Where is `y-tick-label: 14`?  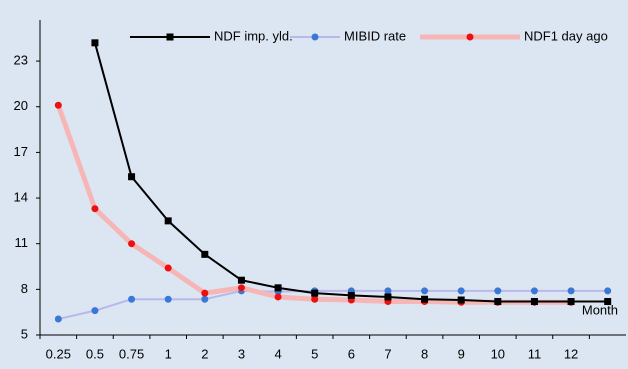
y-tick-label: 14 is located at coordinates (21, 196).